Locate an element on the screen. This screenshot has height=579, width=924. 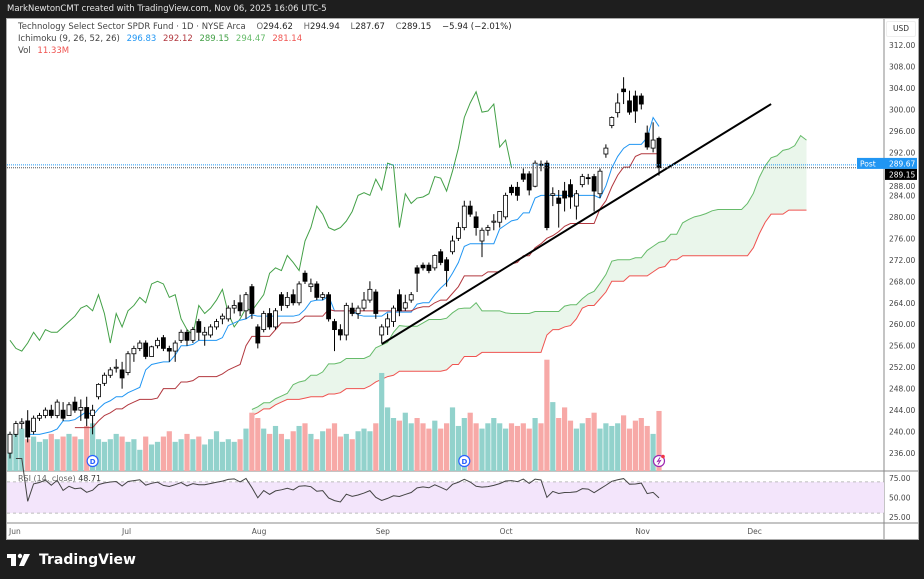
volume-legend: Vol 11.33M is located at coordinates (45, 51).